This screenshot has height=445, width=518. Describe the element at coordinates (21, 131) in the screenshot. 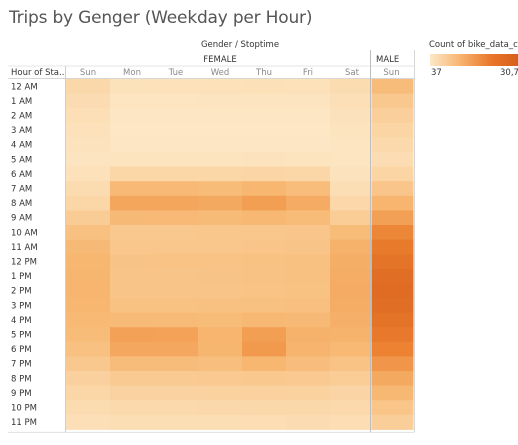

I see `row-label: 3 AM` at that location.